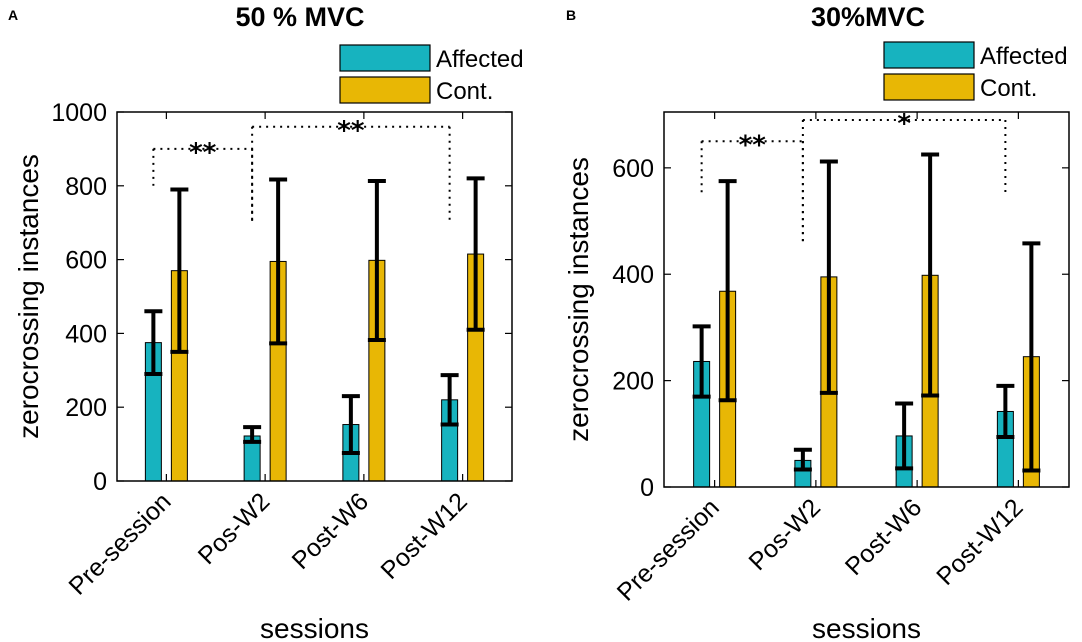 The image size is (1082, 642). What do you see at coordinates (13, 15) in the screenshot?
I see `panel-letter: A` at bounding box center [13, 15].